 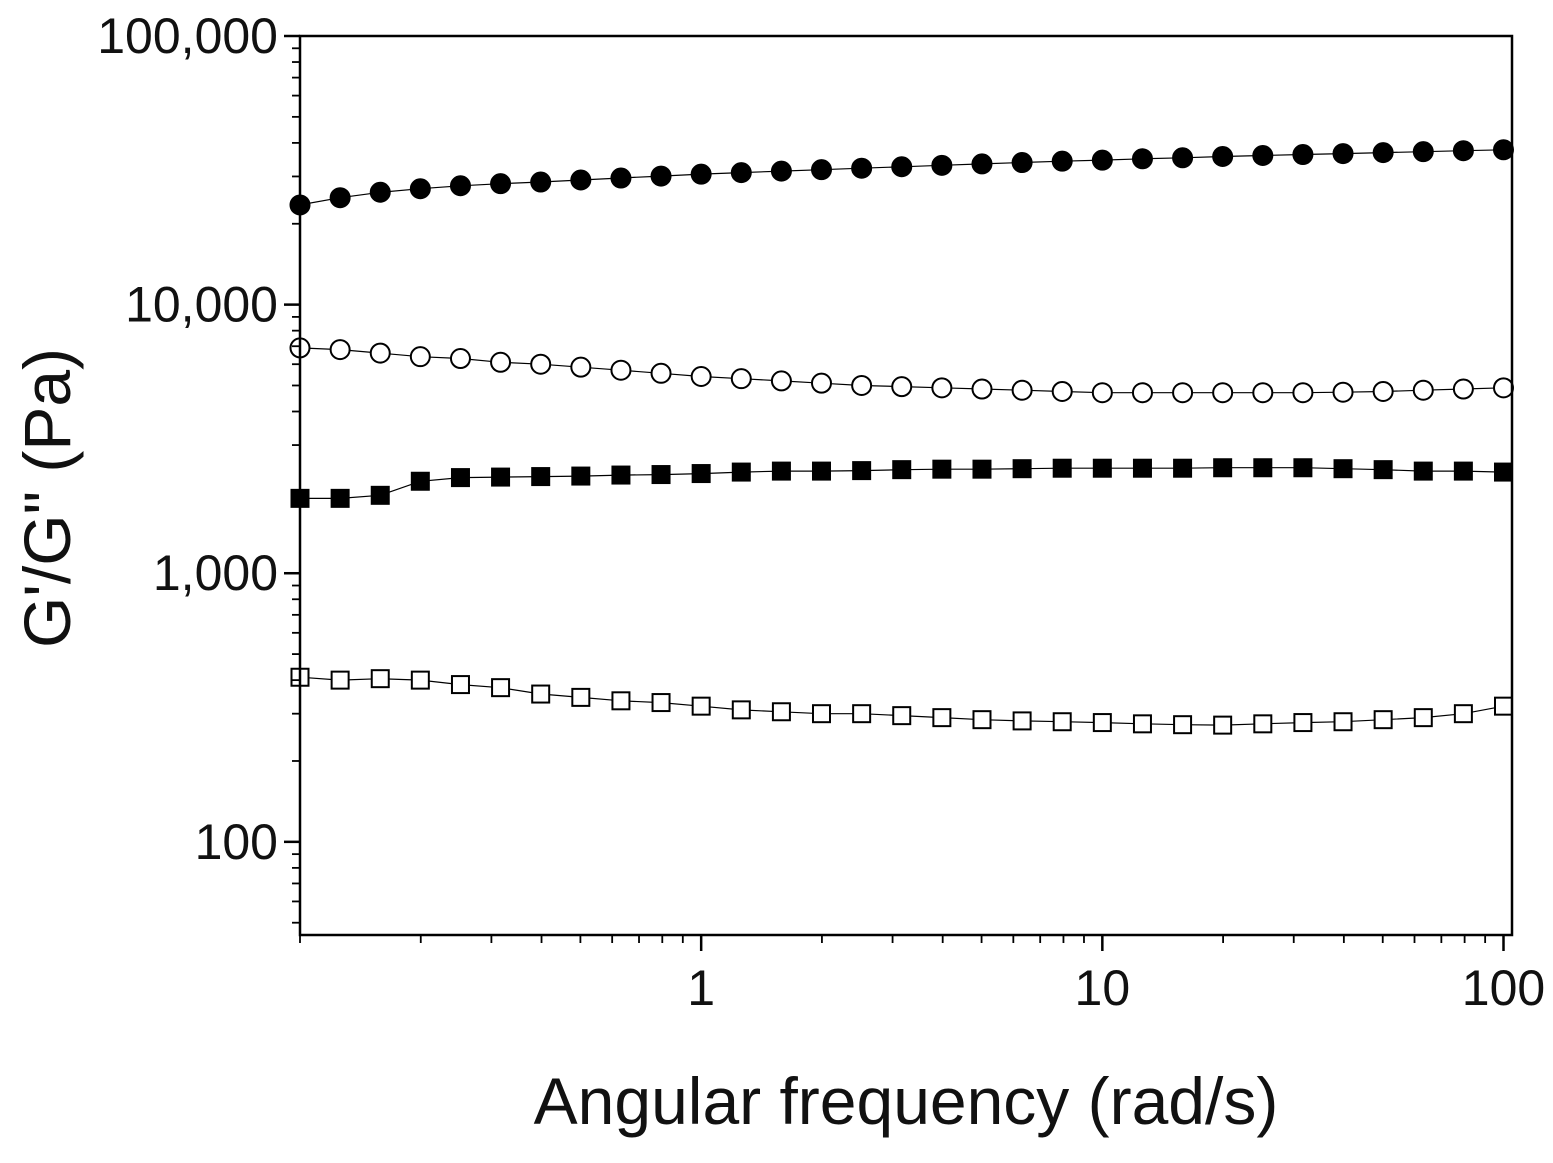 What do you see at coordinates (901, 701) in the screenshot?
I see `series-open-square` at bounding box center [901, 701].